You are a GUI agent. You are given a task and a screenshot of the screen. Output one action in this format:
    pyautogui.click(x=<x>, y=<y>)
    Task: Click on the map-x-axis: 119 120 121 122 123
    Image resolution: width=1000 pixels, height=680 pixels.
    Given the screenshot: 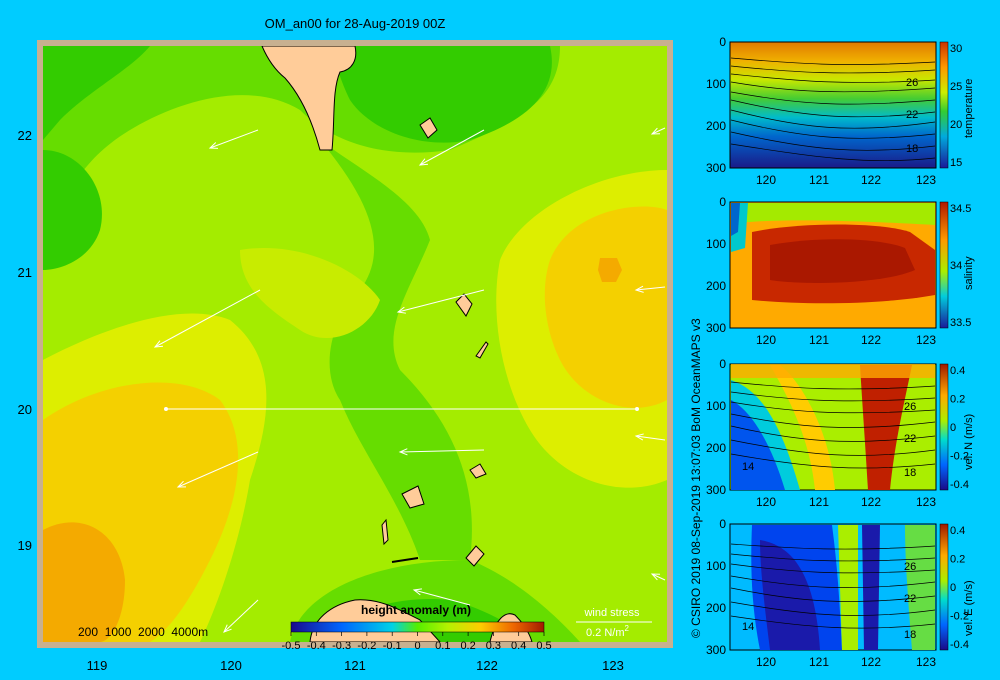 What is the action you would take?
    pyautogui.click(x=355, y=665)
    